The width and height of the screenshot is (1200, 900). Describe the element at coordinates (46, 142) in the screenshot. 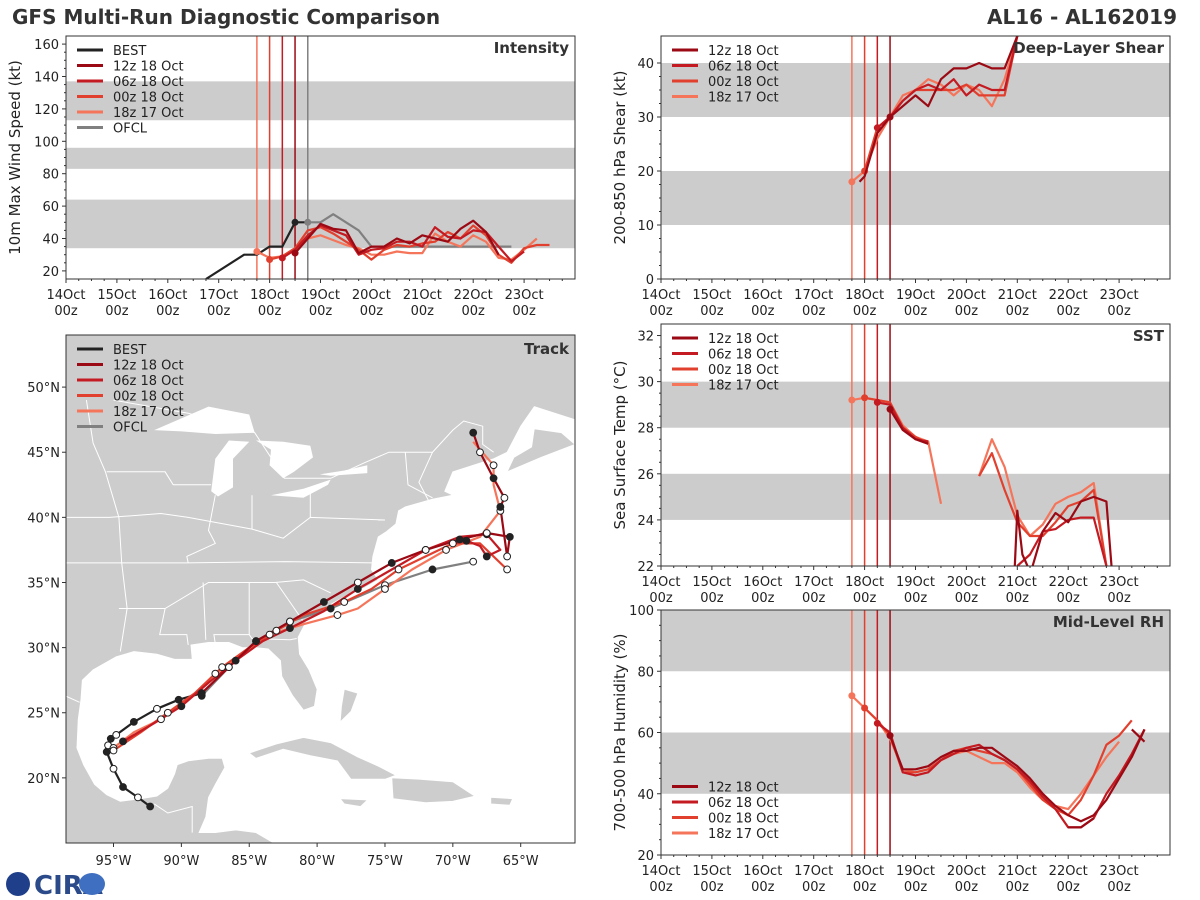

I see `y-tick-label: 100` at that location.